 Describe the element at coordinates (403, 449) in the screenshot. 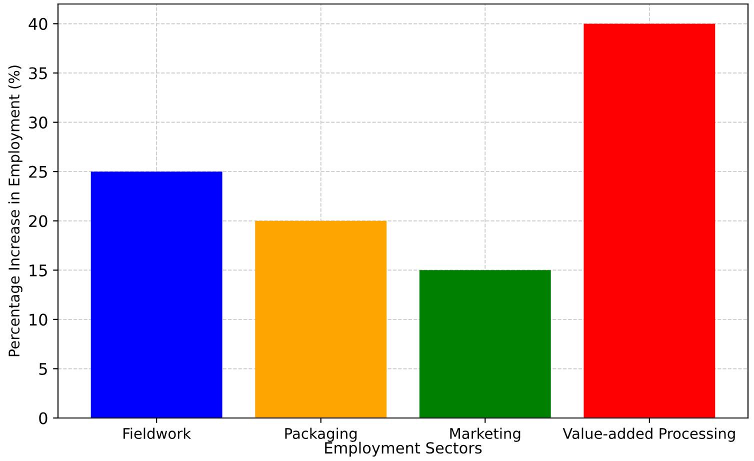

I see `x-axis-title: Employment Sectors` at that location.